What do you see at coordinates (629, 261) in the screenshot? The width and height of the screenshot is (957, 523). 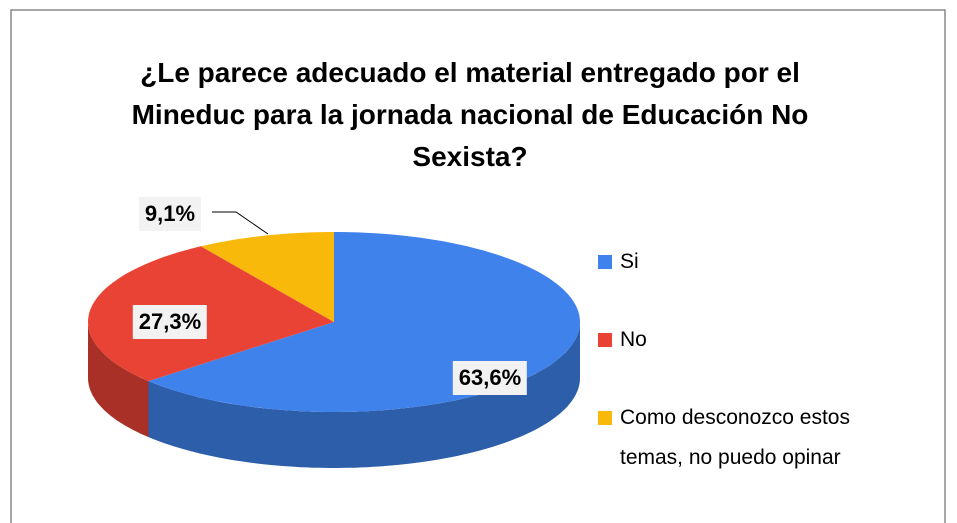 I see `legend-label: Si` at bounding box center [629, 261].